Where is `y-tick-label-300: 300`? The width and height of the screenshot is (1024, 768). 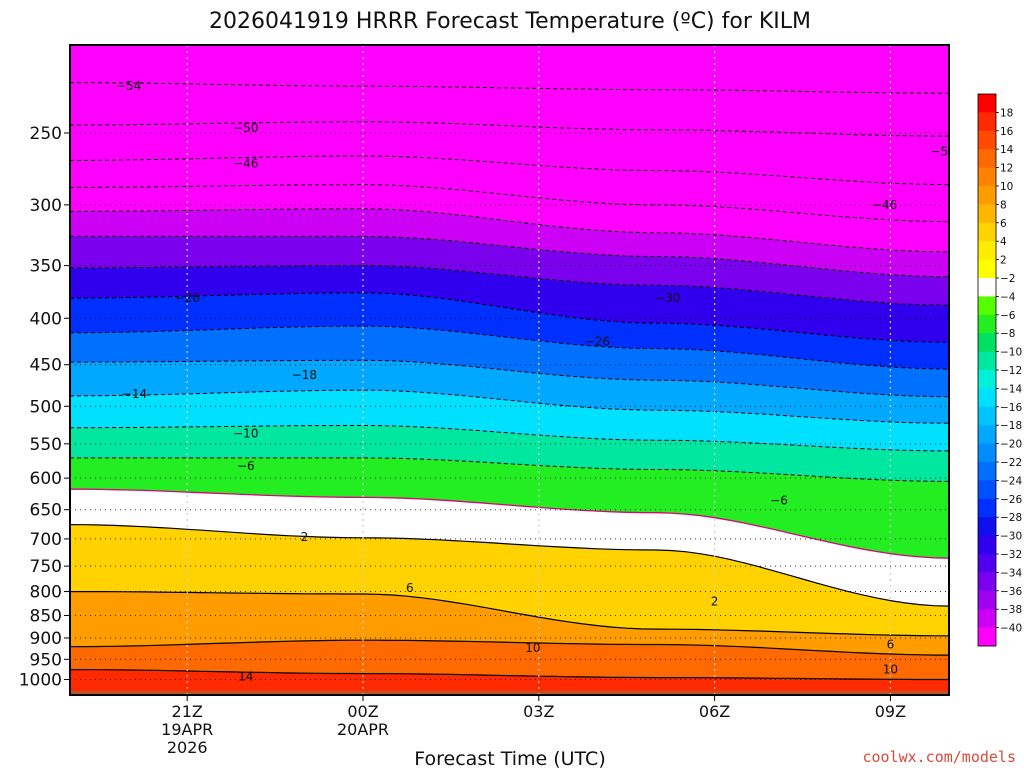
y-tick-label-300: 300 is located at coordinates (46, 206).